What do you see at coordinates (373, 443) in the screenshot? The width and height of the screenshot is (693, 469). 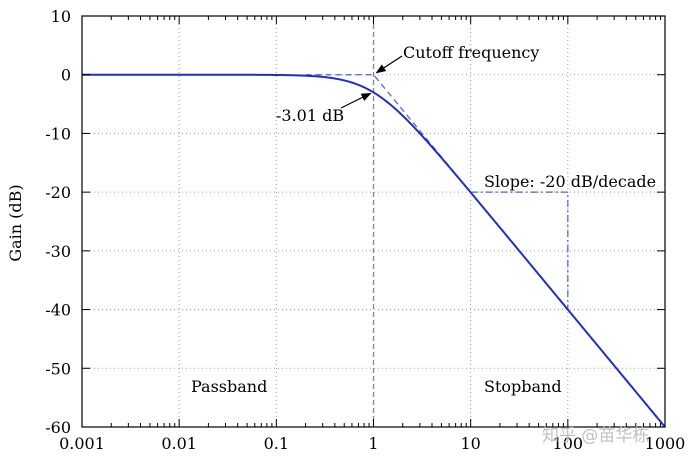 I see `x-tick-label: 1` at bounding box center [373, 443].